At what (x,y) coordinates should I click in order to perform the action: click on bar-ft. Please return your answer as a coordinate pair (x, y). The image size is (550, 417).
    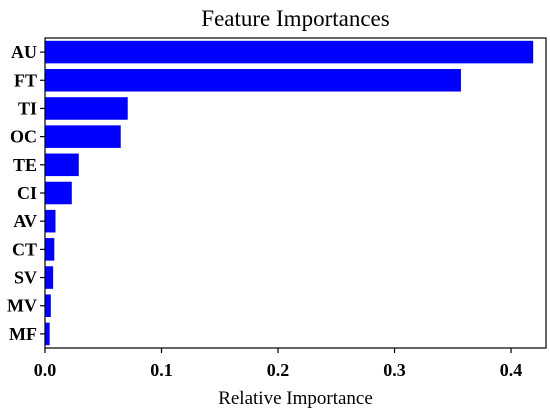
    Looking at the image, I should click on (253, 80).